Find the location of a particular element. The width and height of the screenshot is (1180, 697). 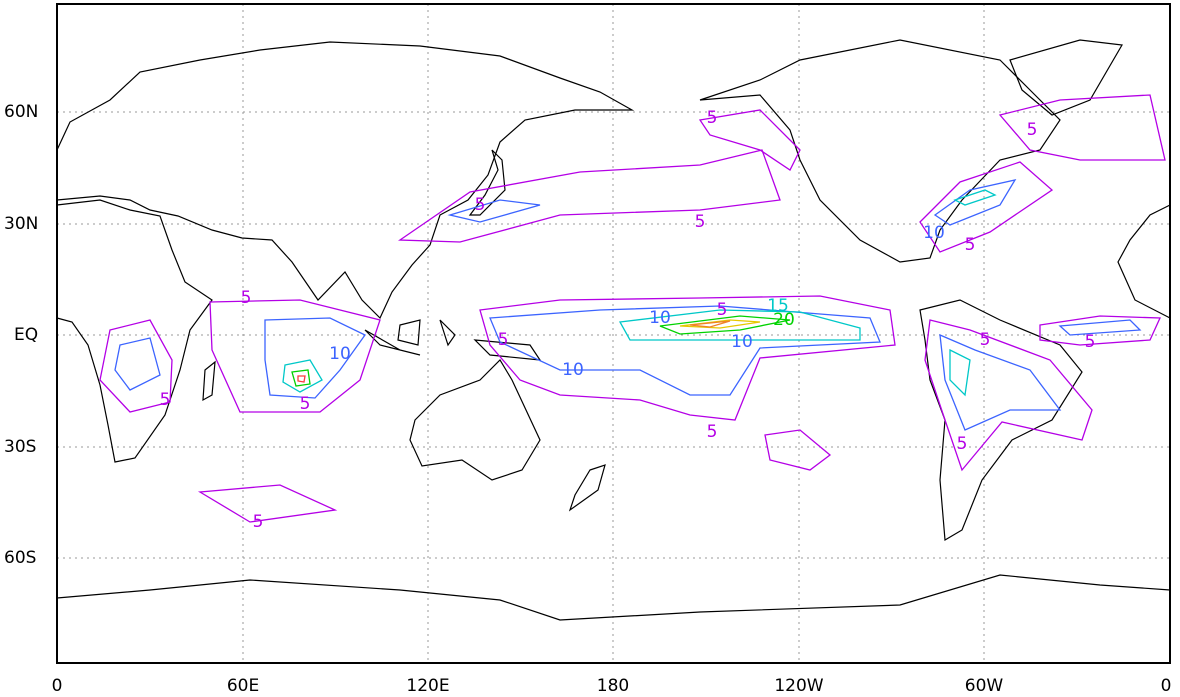

lon-label: 60E is located at coordinates (243, 686).